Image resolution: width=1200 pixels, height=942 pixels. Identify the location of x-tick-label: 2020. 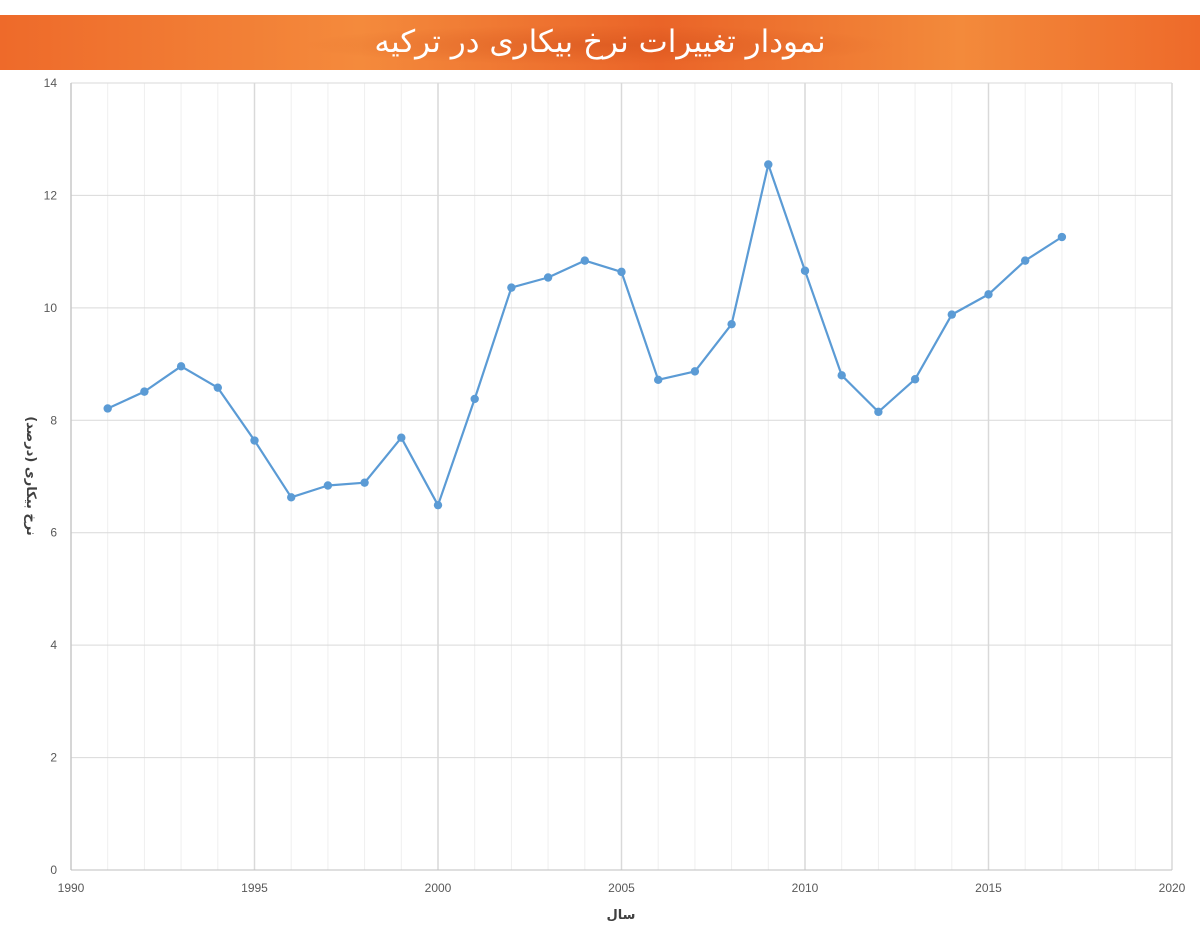
(1172, 888).